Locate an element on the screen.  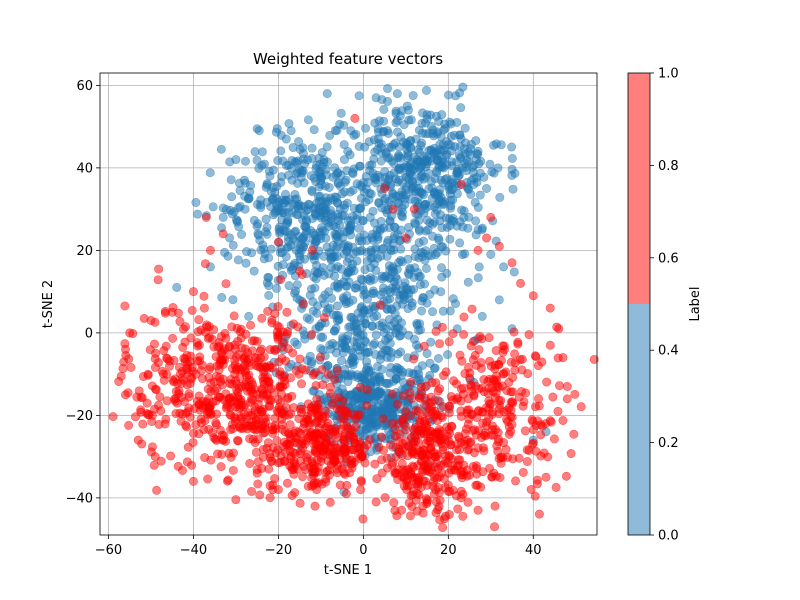
x-axis-label: t-SNE 1 is located at coordinates (348, 570).